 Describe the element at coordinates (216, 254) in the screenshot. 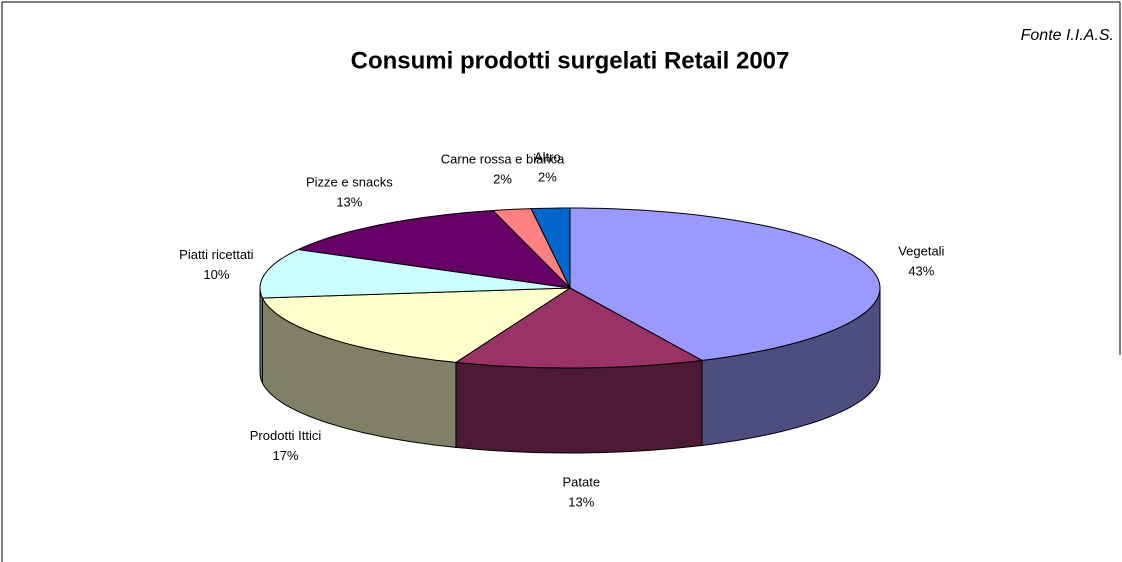

I see `slice-label: Piatti ricettati` at that location.